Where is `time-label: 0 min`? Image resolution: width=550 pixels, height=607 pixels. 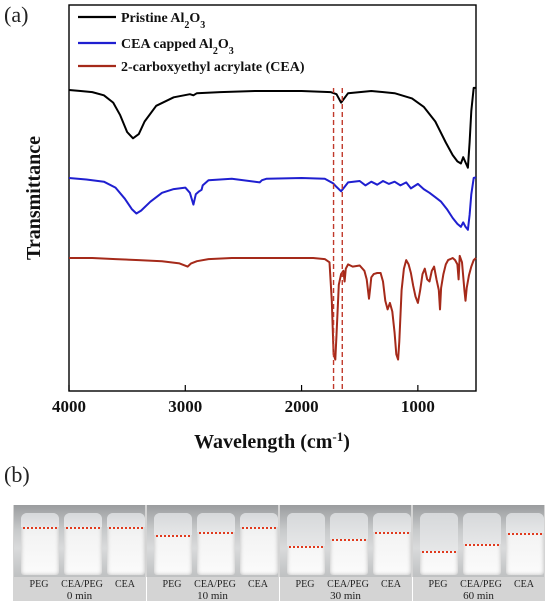
time-label: 0 min is located at coordinates (79, 596).